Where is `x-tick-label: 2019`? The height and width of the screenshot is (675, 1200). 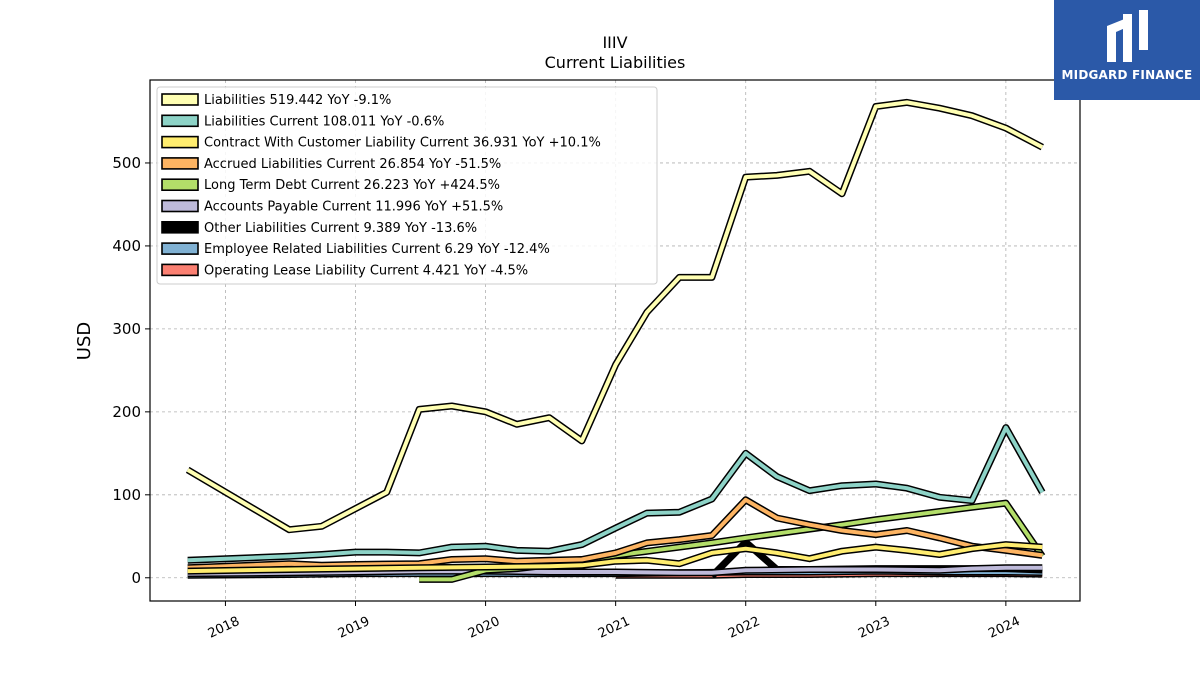
x-tick-label: 2019 is located at coordinates (354, 628).